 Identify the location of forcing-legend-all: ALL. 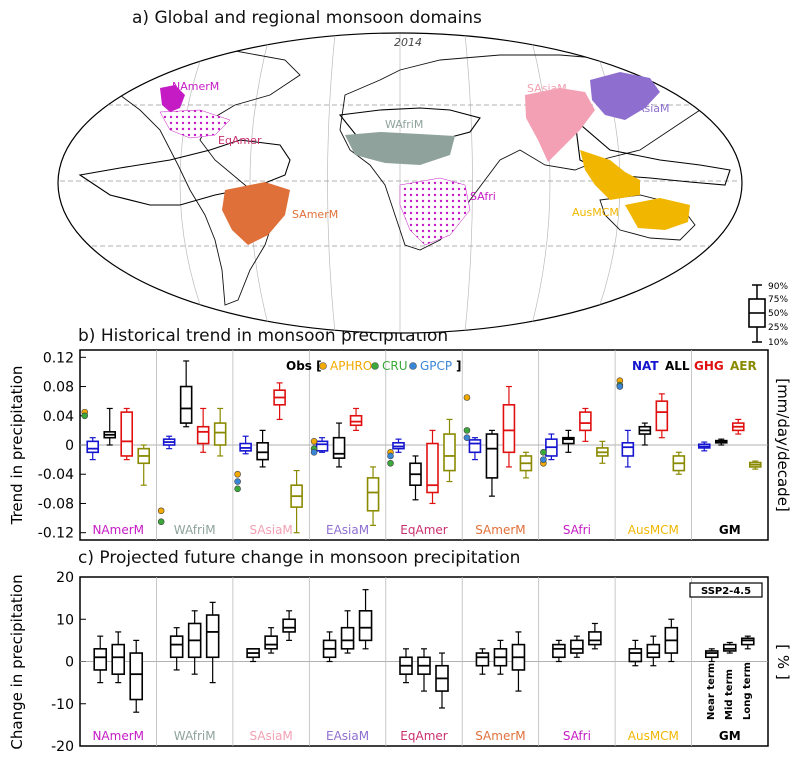
(677, 366).